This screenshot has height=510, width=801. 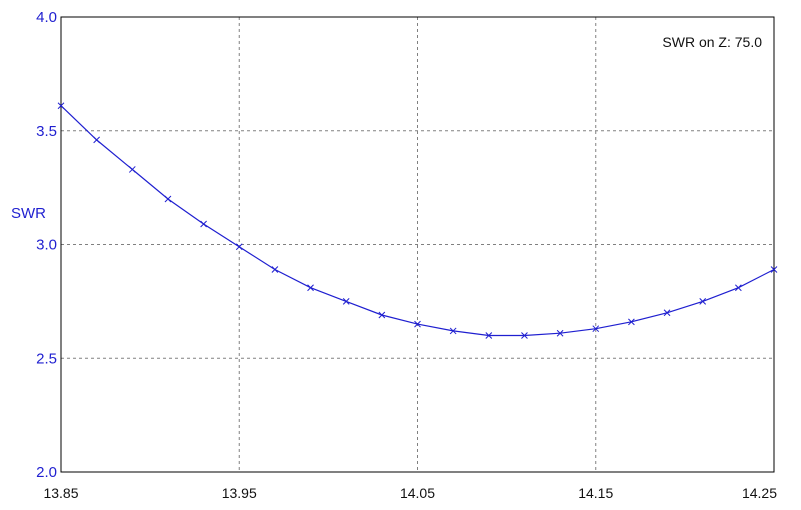 What do you see at coordinates (712, 42) in the screenshot?
I see `swr-annotation: SWR on Z: 75.0` at bounding box center [712, 42].